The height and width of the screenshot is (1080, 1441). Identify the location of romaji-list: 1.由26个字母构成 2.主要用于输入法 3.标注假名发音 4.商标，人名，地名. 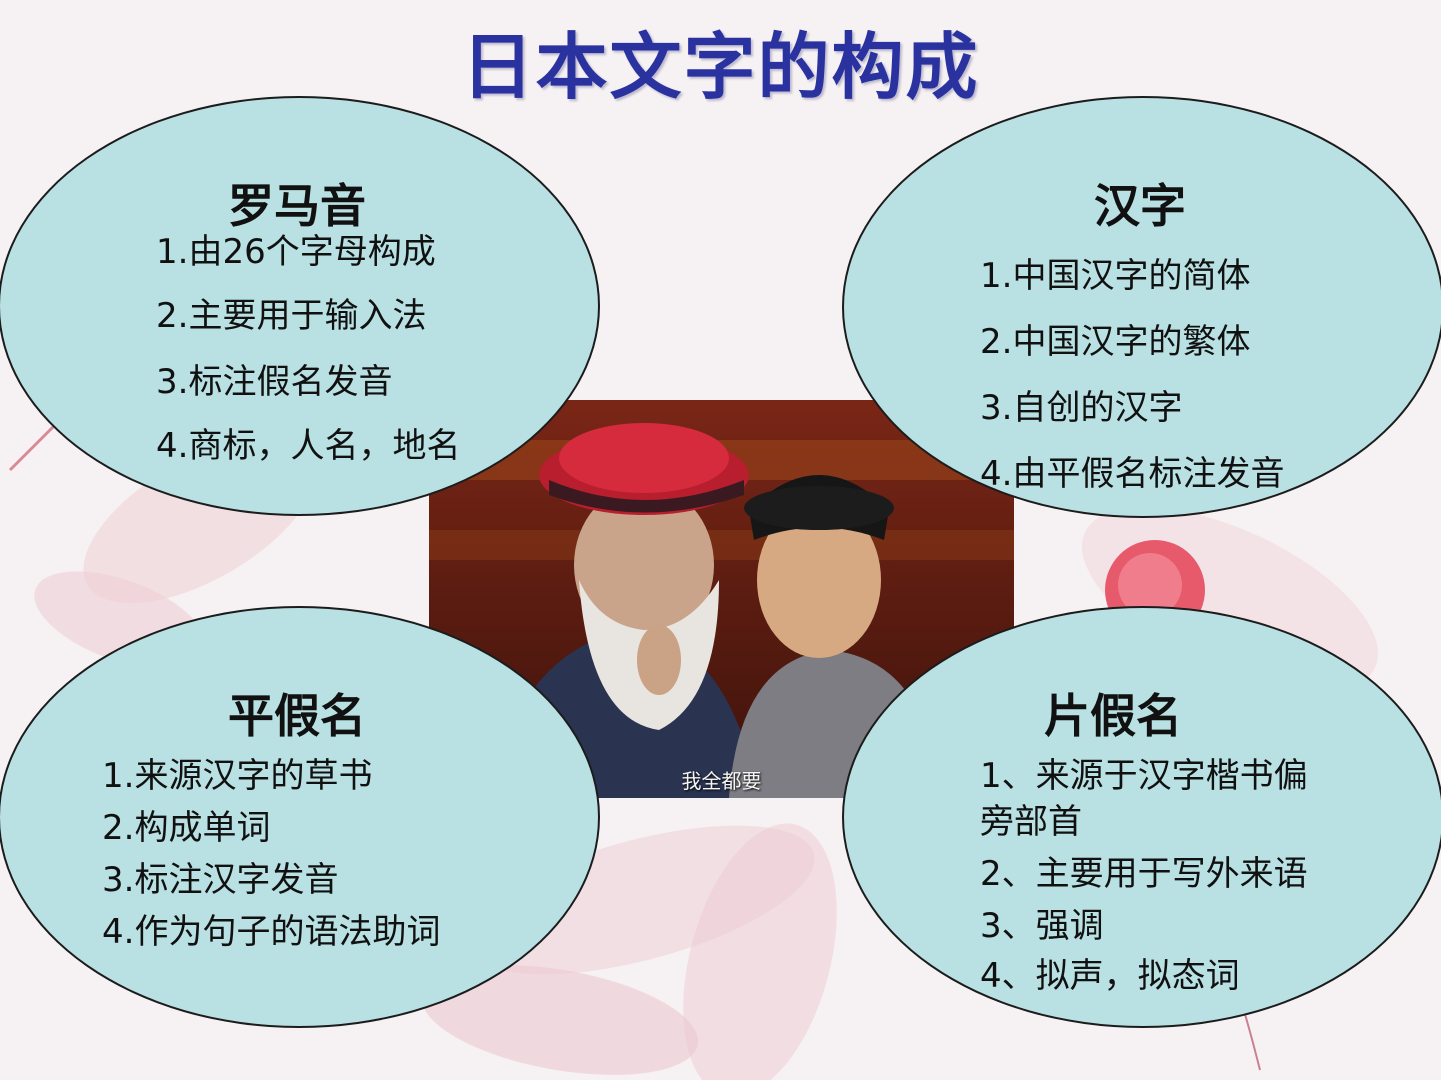
(308, 345).